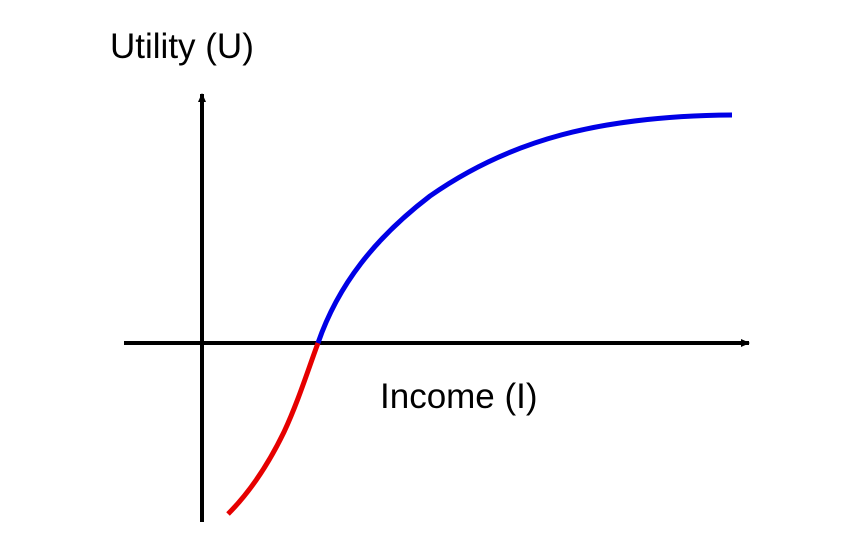 Image resolution: width=860 pixels, height=536 pixels. What do you see at coordinates (459, 396) in the screenshot?
I see `x-axis-label: Income (I)` at bounding box center [459, 396].